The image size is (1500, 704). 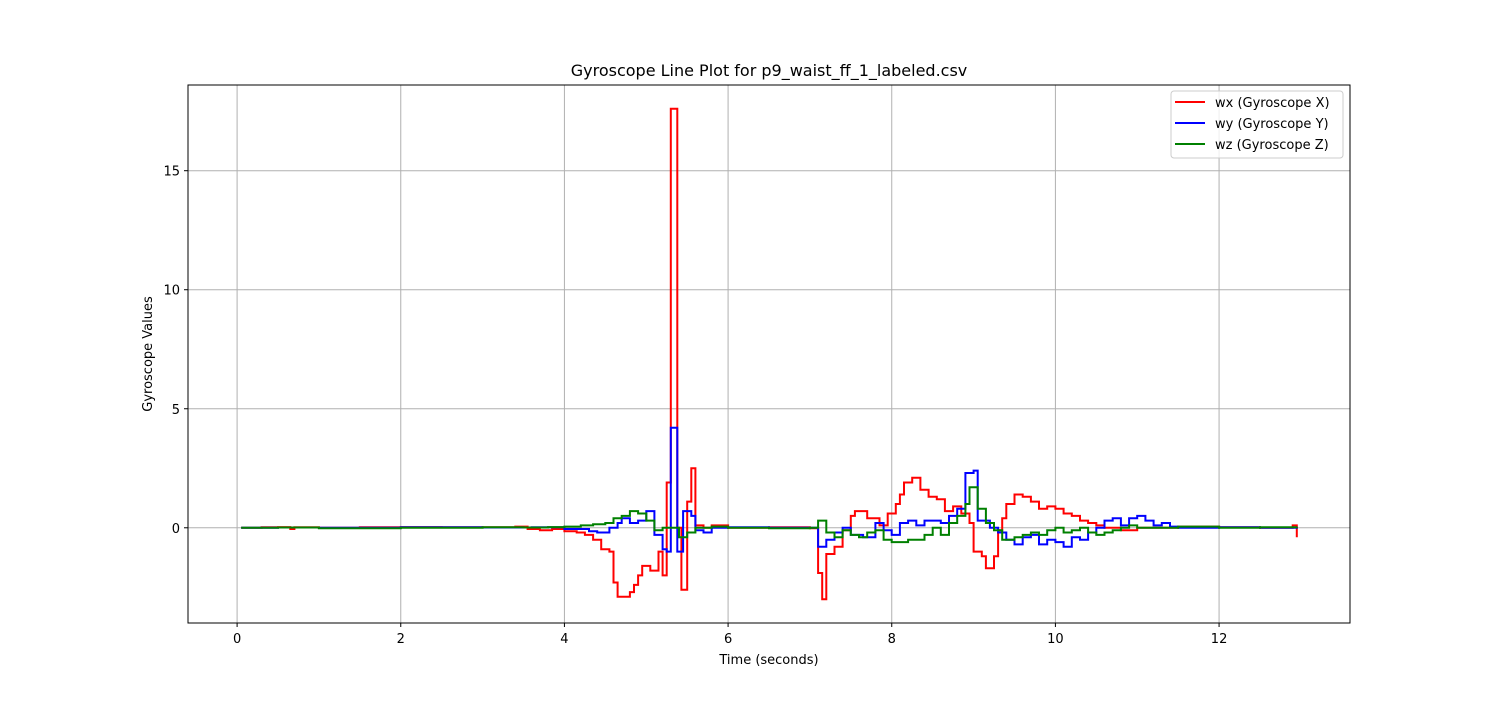 I want to click on x-tick-label: 10, so click(x=1055, y=639).